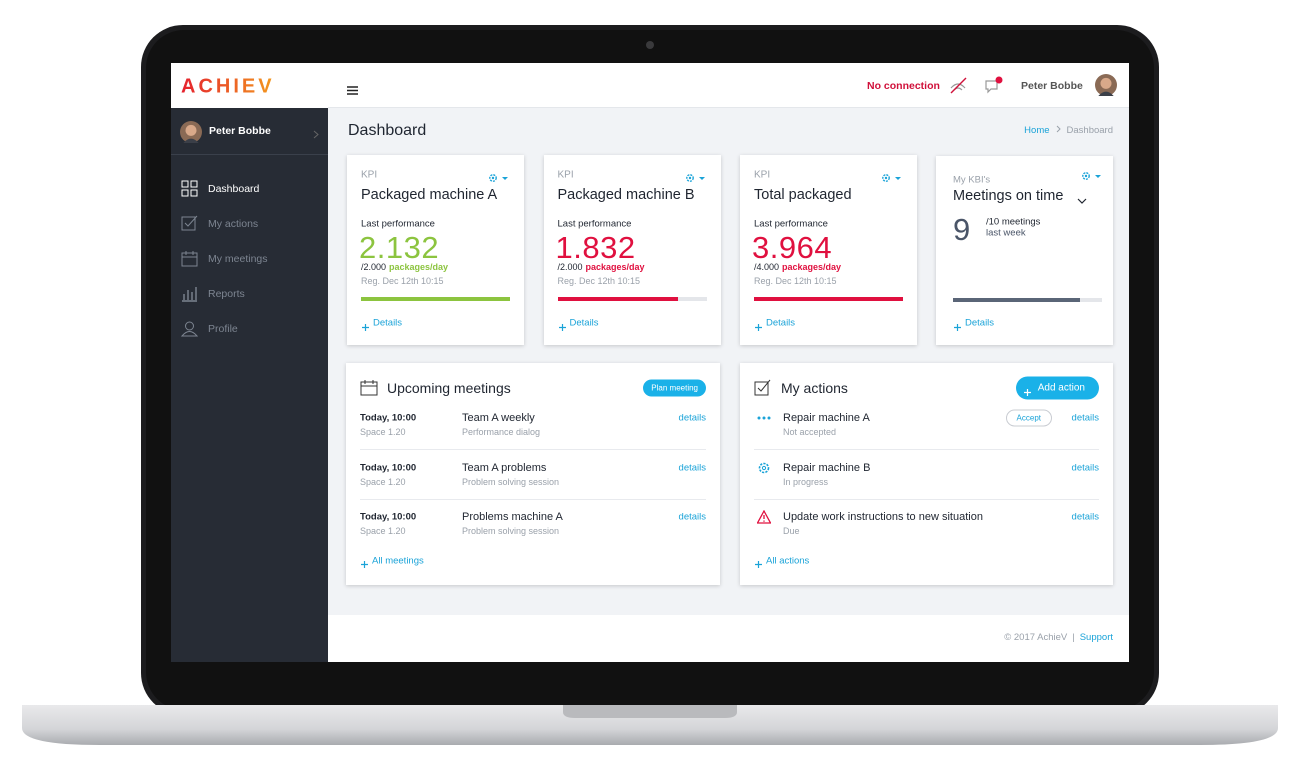  I want to click on all-link: All meetings, so click(398, 561).